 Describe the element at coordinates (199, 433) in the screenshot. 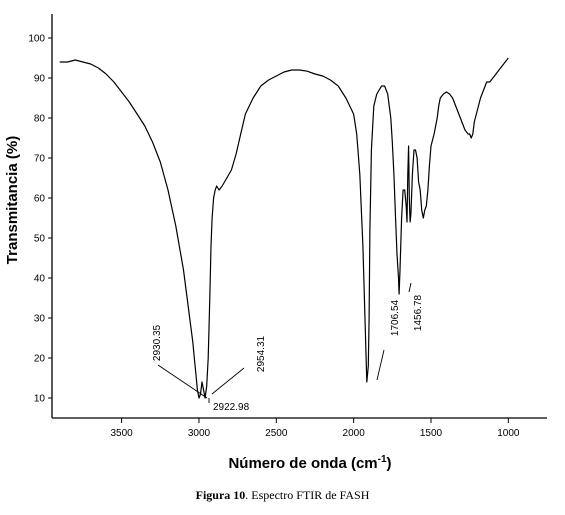

I see `x-tick-label: 3000` at that location.